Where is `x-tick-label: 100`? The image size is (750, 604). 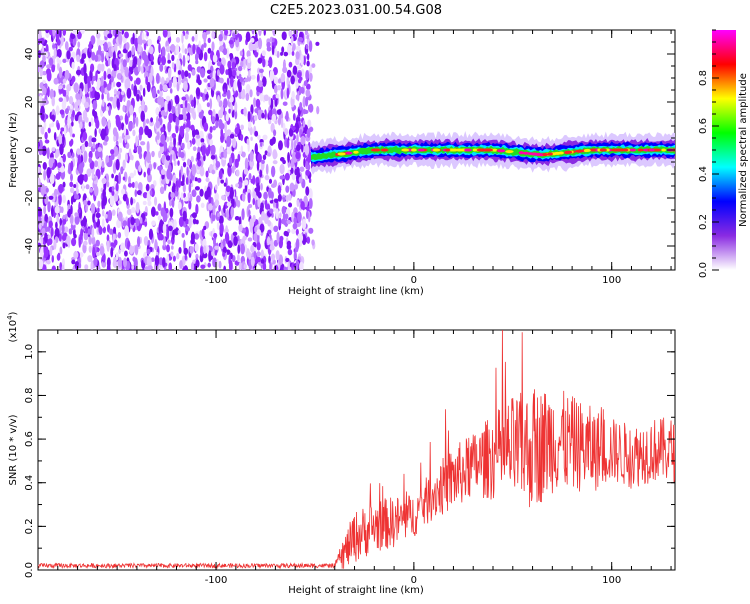
x-tick-label: 100 is located at coordinates (611, 280).